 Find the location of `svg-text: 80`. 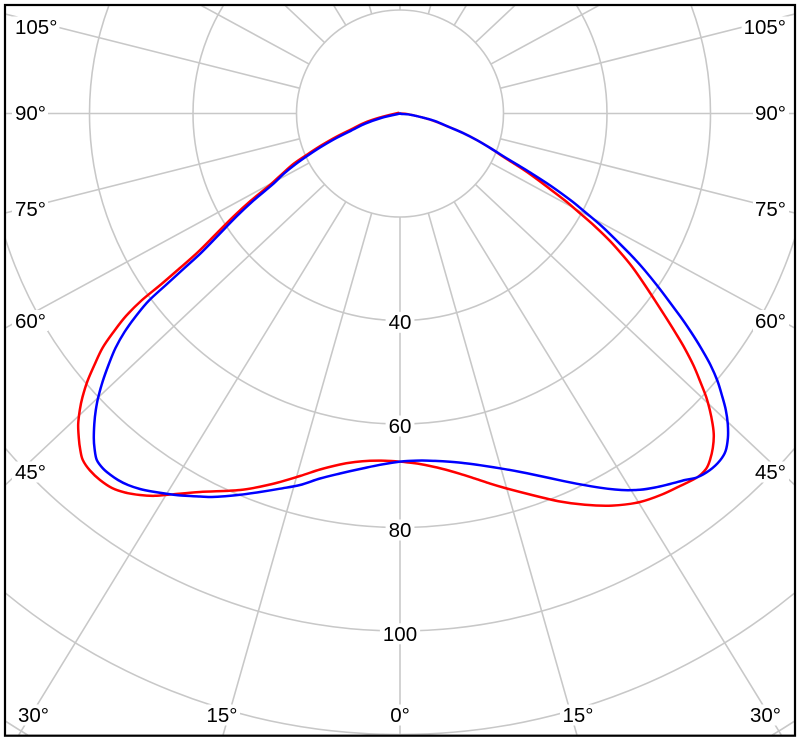

svg-text: 80 is located at coordinates (400, 530).